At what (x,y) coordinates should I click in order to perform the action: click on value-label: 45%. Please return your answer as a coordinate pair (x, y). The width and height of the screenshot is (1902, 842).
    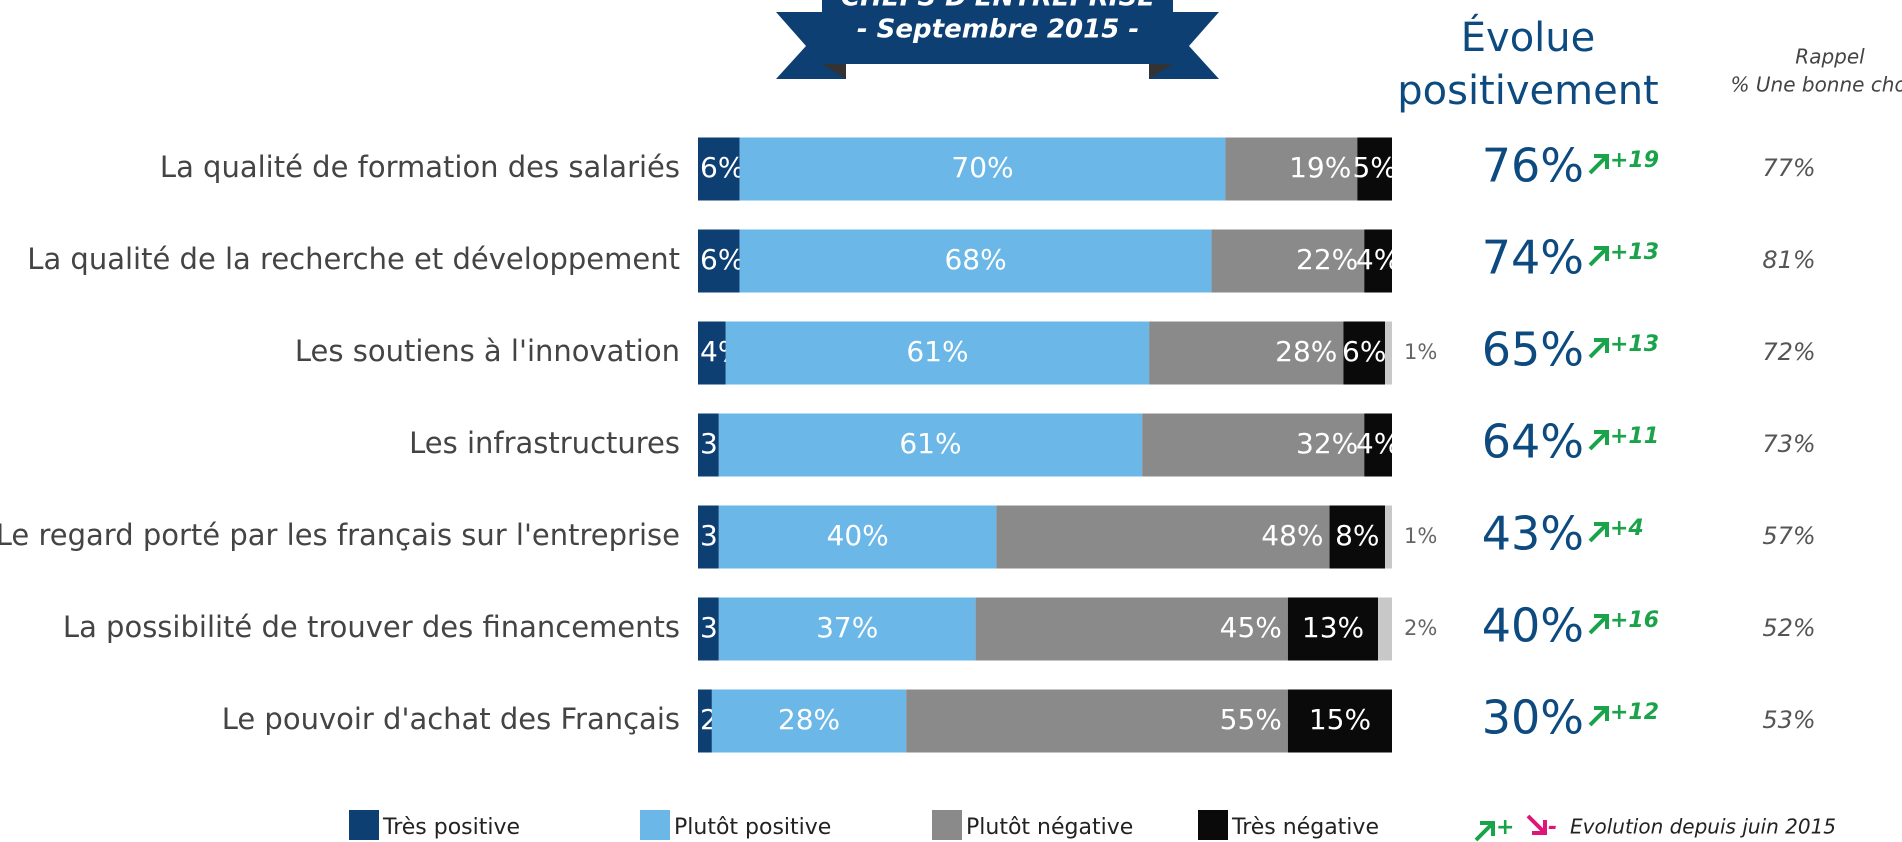
    Looking at the image, I should click on (1251, 627).